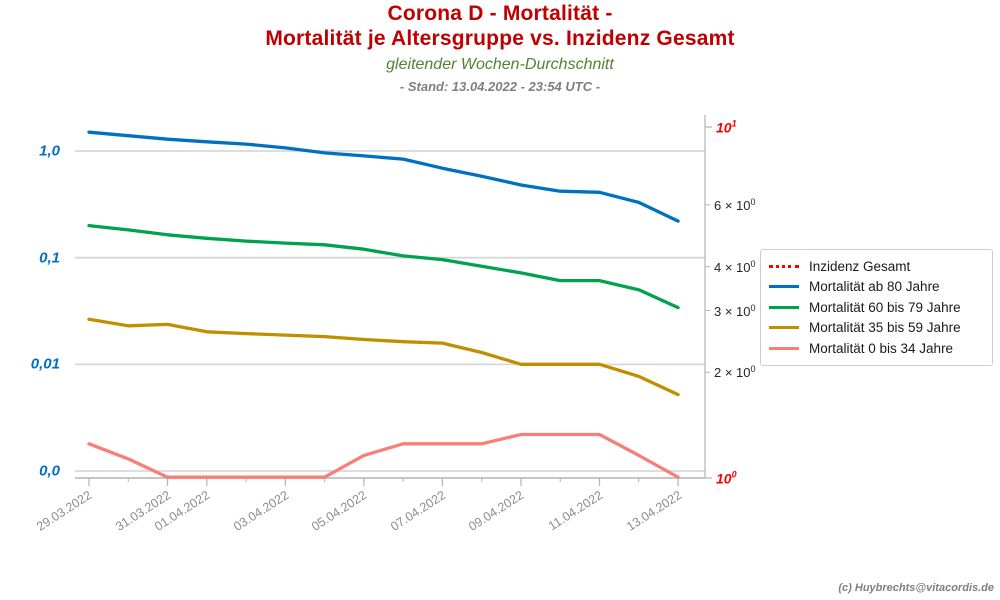 This screenshot has height=600, width=1000. I want to click on copyright-credit: (c) Huybrechts@vitacordis.de, so click(916, 588).